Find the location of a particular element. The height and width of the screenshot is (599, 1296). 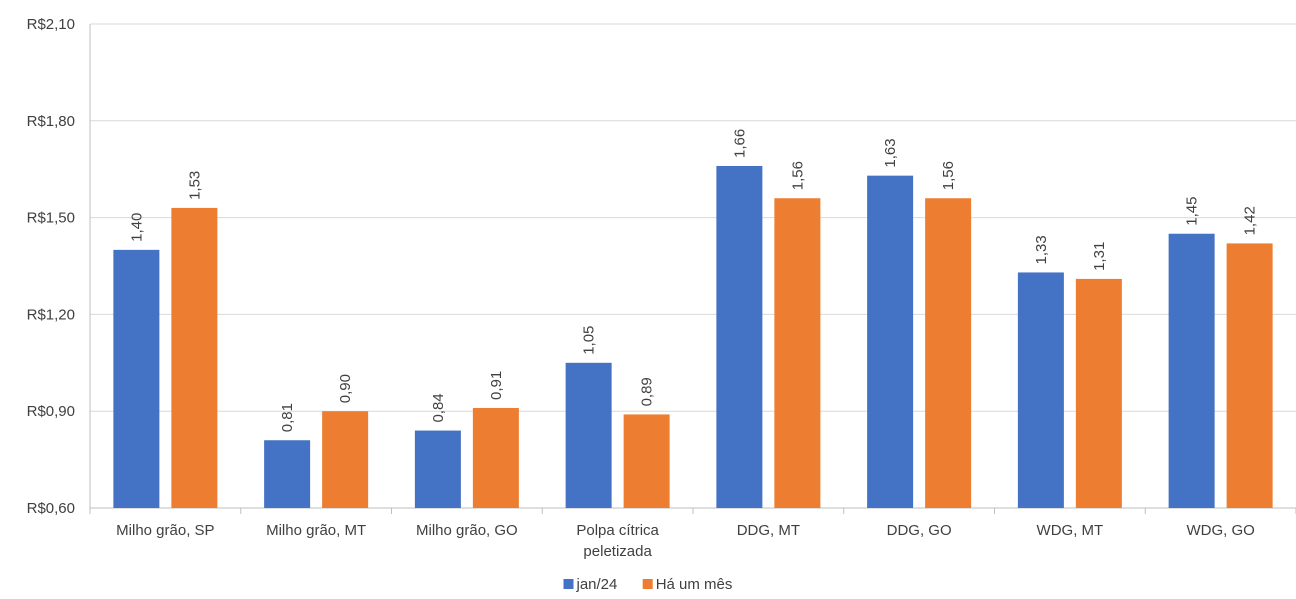

data-label: 1,53 is located at coordinates (194, 185).